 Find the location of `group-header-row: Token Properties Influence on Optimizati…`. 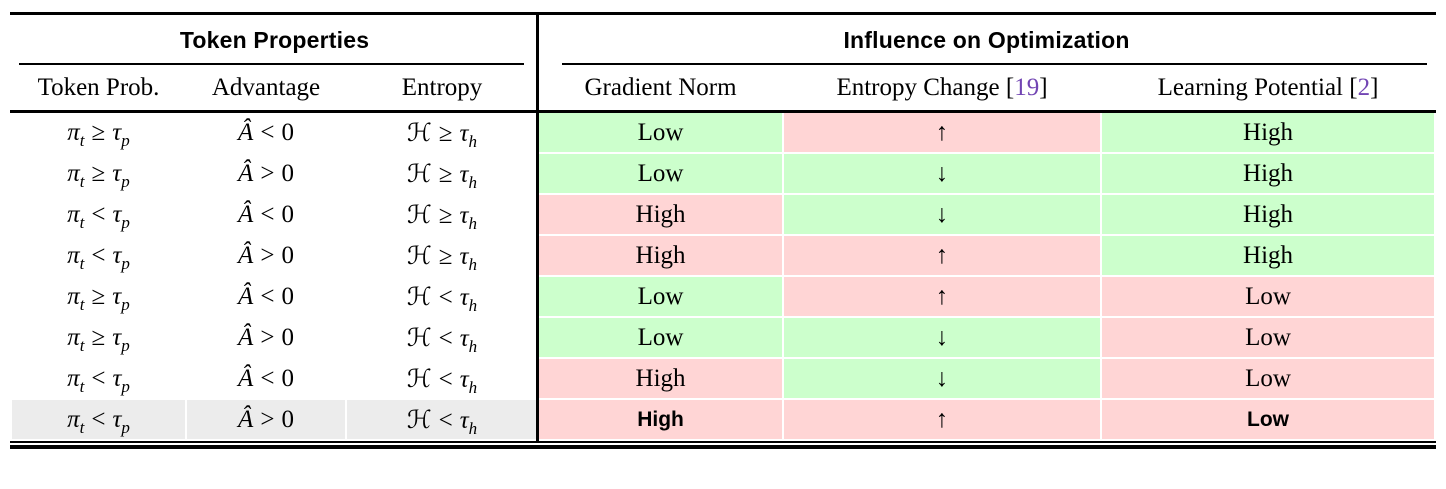

group-header-row: Token Properties Influence on Optimizati… is located at coordinates (723, 40).